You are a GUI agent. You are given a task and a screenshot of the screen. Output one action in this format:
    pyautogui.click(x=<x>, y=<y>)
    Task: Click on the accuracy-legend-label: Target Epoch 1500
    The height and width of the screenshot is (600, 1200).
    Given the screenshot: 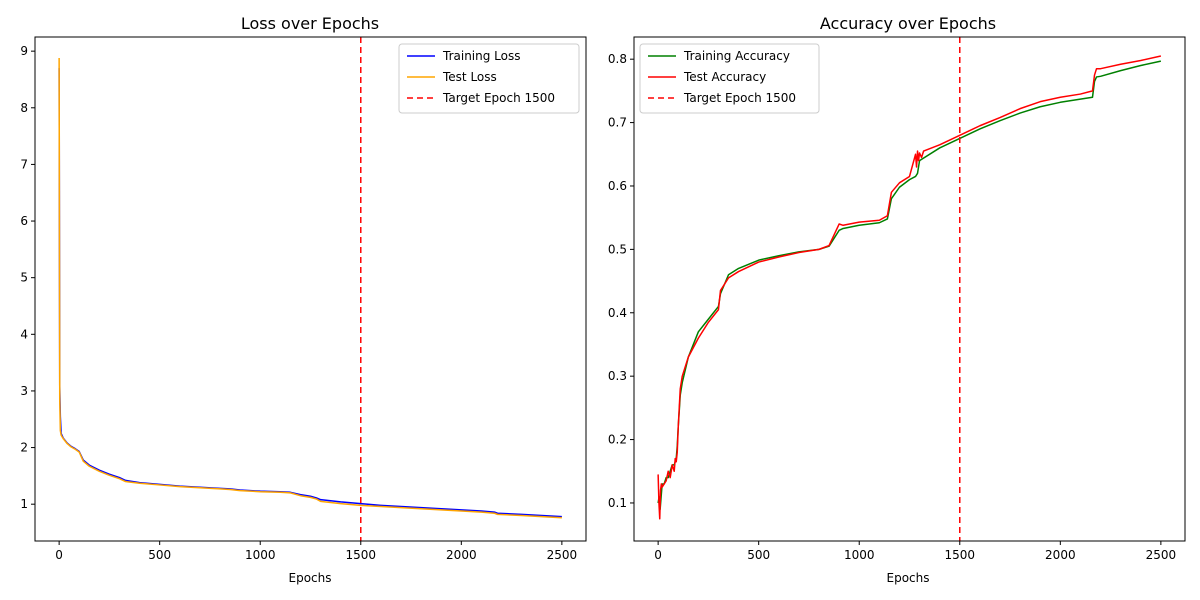 What is the action you would take?
    pyautogui.click(x=739, y=98)
    